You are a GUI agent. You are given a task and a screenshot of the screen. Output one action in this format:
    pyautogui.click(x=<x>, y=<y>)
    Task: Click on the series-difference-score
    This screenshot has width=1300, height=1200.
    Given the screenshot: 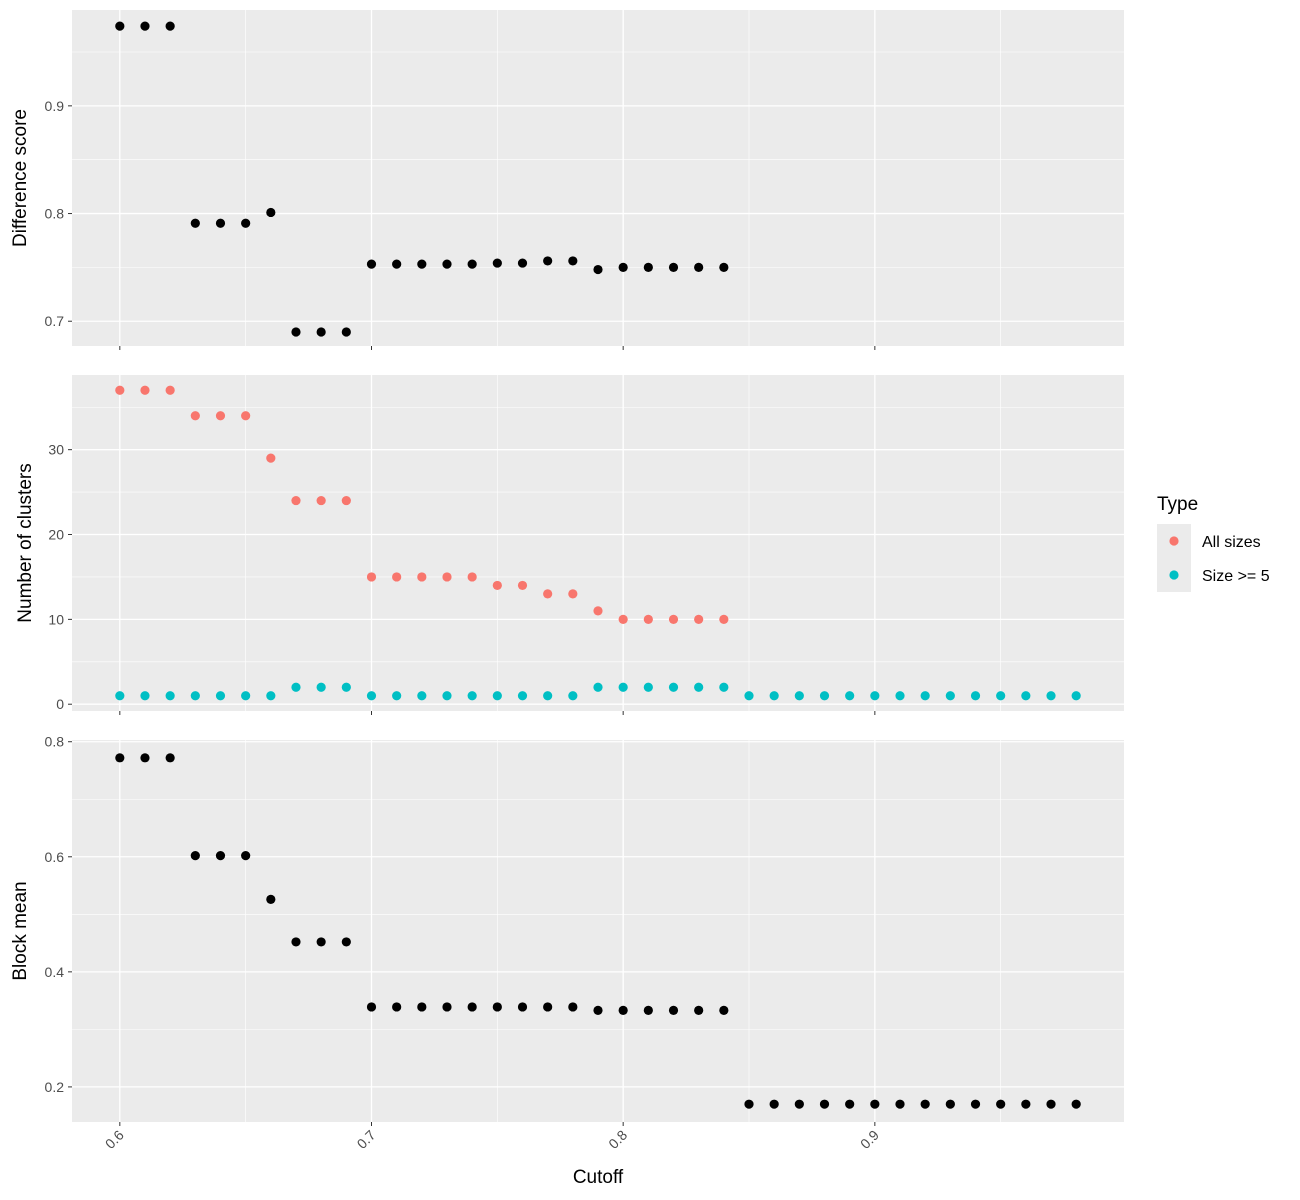 What is the action you would take?
    pyautogui.click(x=422, y=179)
    